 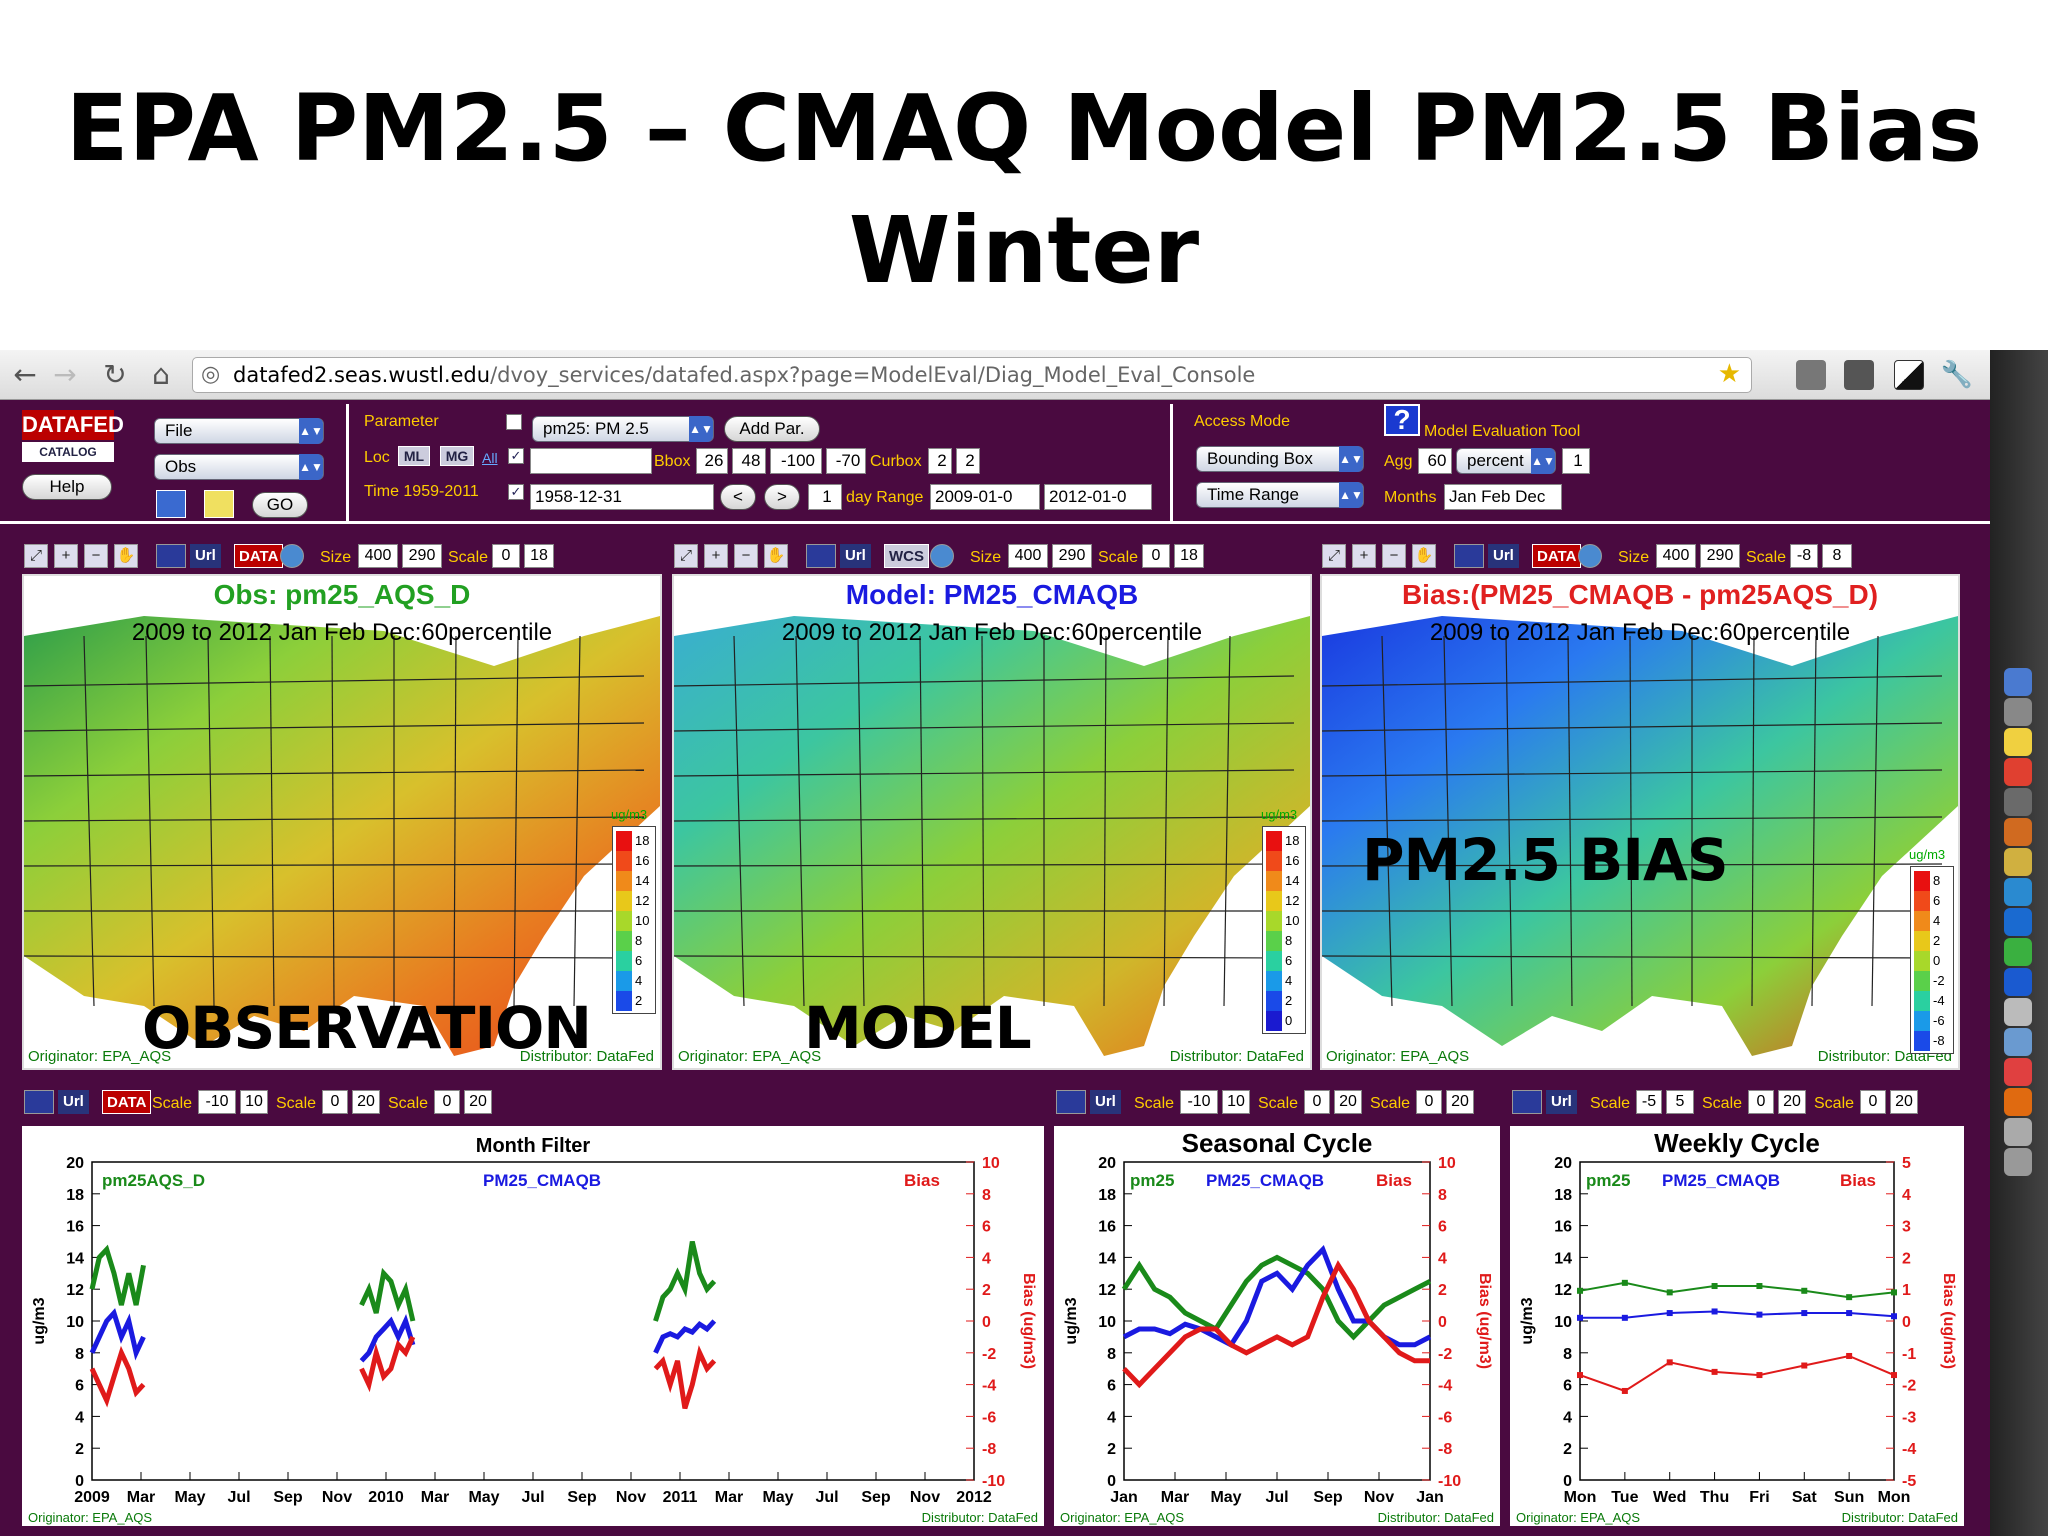 I want to click on scale-max-input: 8, so click(x=1837, y=556).